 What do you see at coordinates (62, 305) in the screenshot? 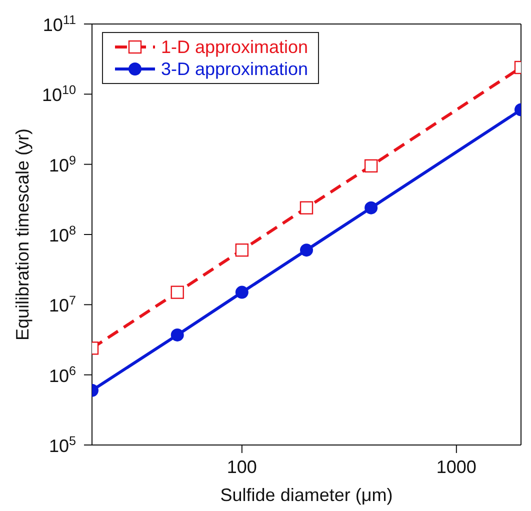
I see `y-tick-label: 10$^{7}$` at bounding box center [62, 305].